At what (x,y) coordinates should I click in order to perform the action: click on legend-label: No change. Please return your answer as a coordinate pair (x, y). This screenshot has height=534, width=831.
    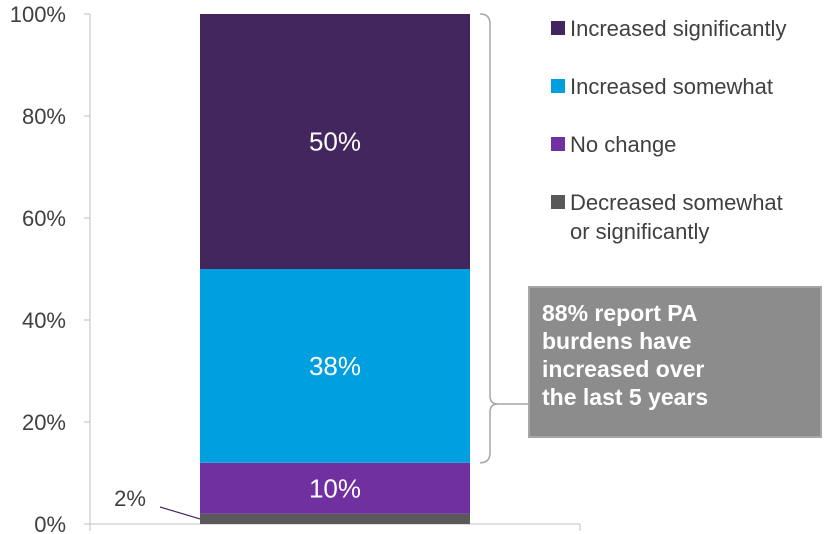
    Looking at the image, I should click on (623, 144).